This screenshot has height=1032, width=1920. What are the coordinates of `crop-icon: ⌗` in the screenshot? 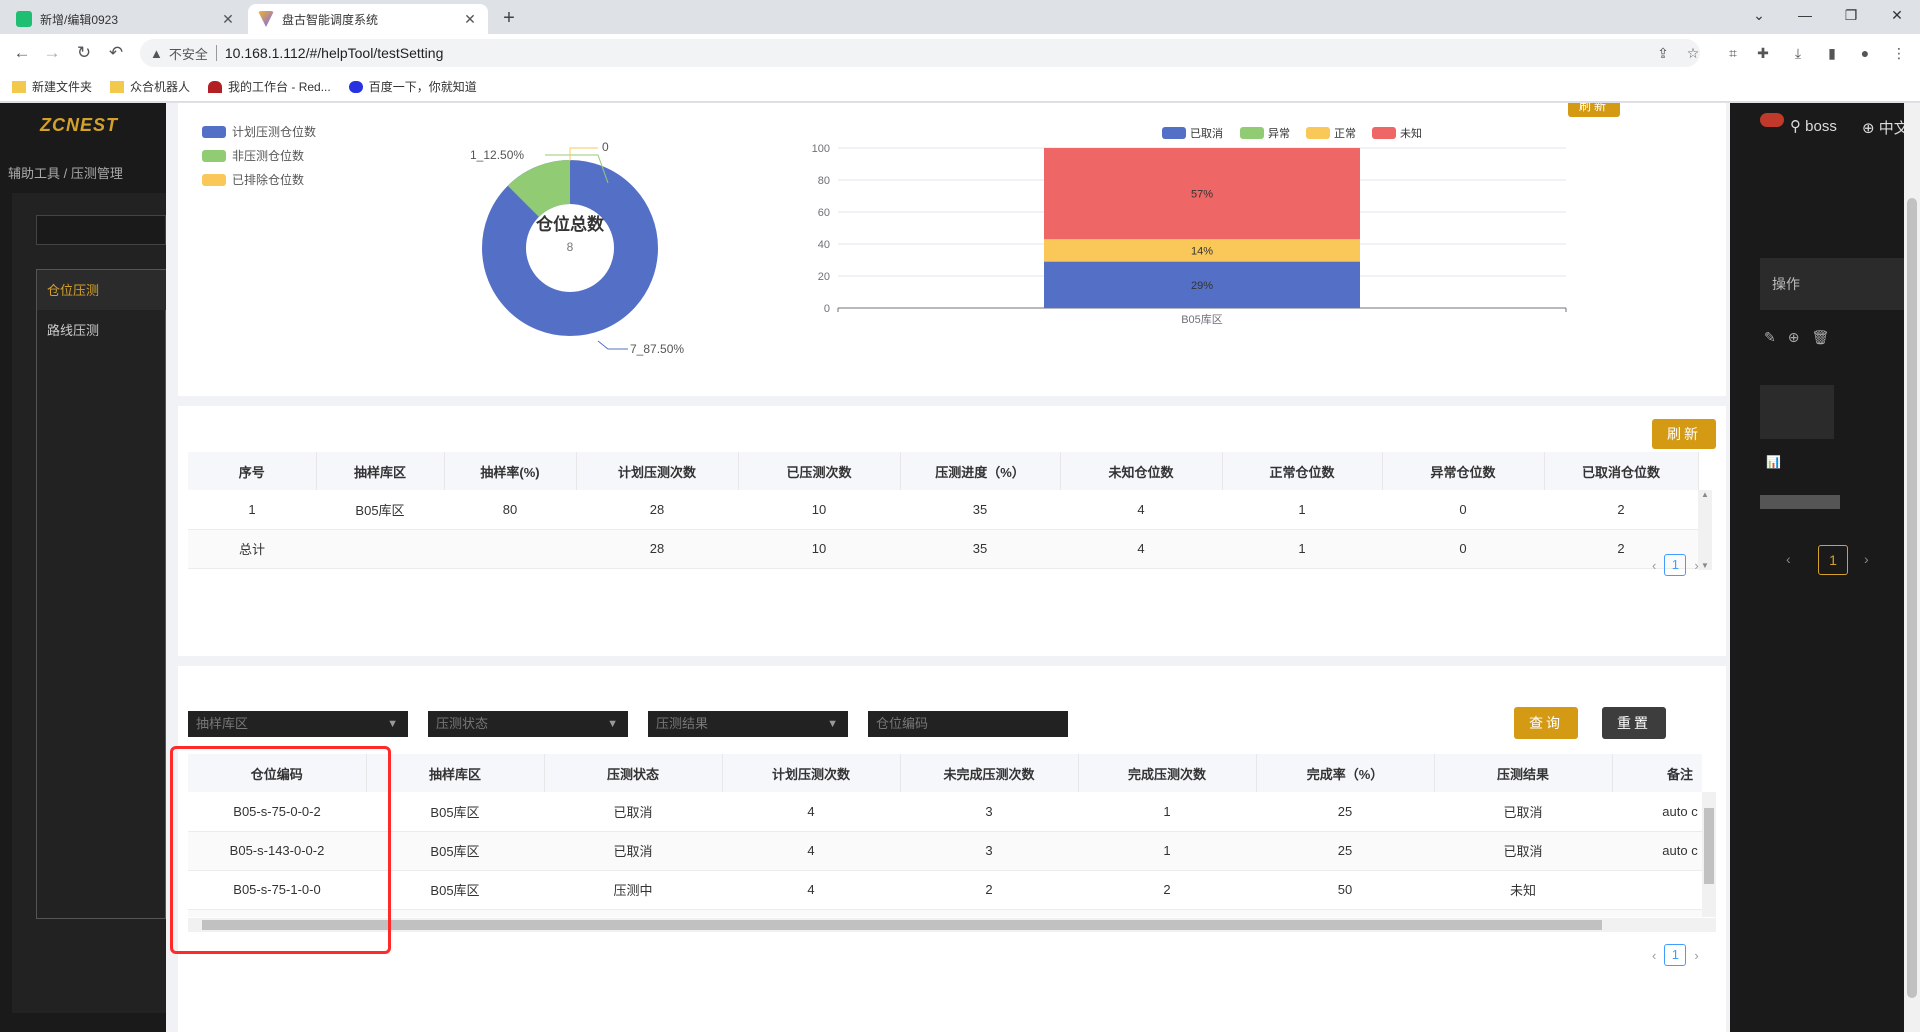 It's located at (1733, 53).